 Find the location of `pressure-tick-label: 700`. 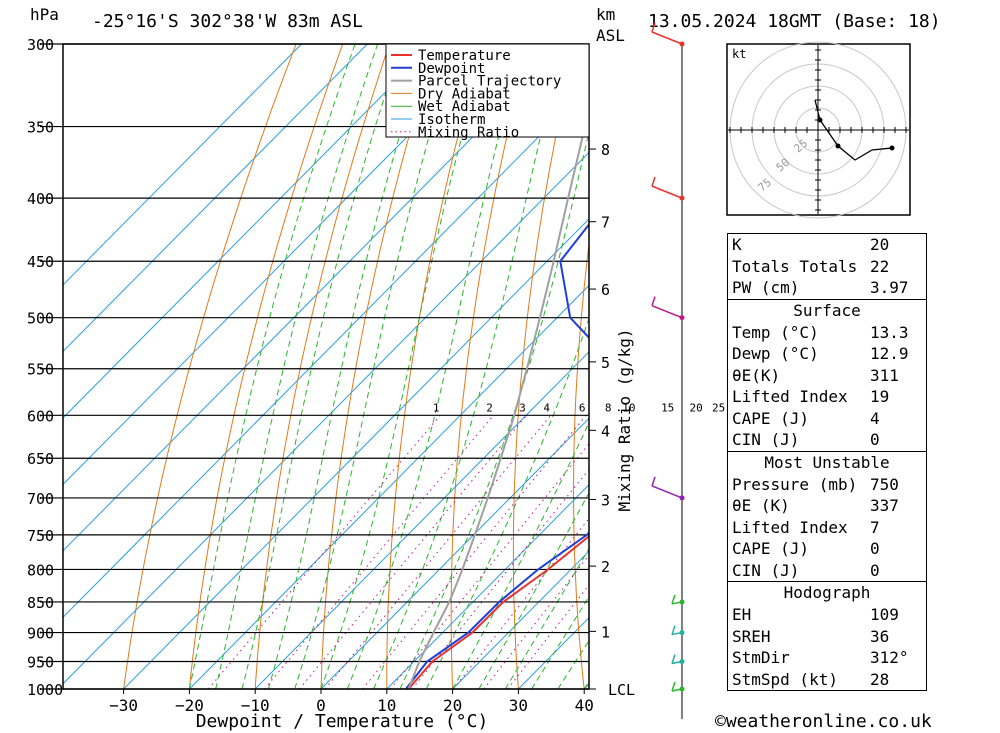

pressure-tick-label: 700 is located at coordinates (40, 499).